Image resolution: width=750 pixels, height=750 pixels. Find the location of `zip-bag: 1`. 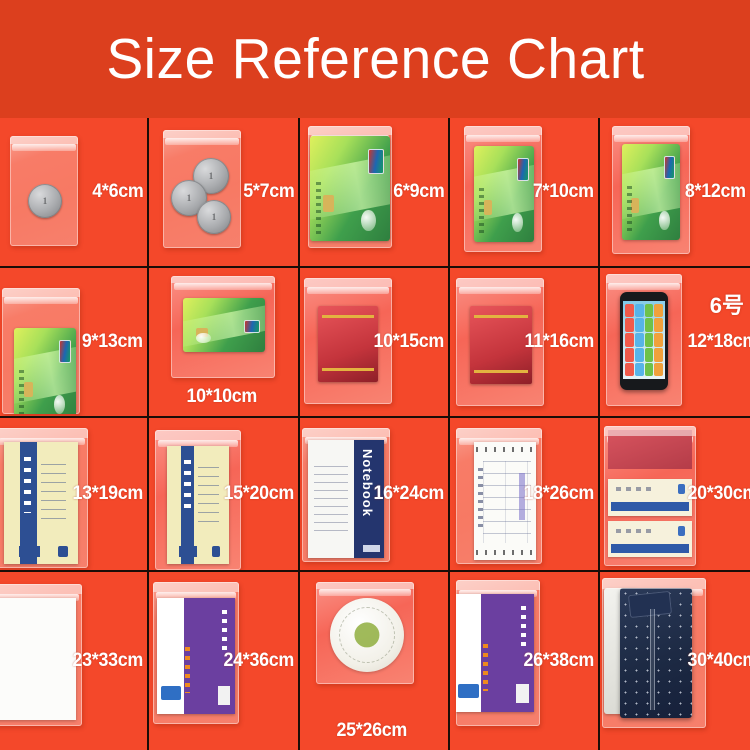

zip-bag: 1 is located at coordinates (44, 191).